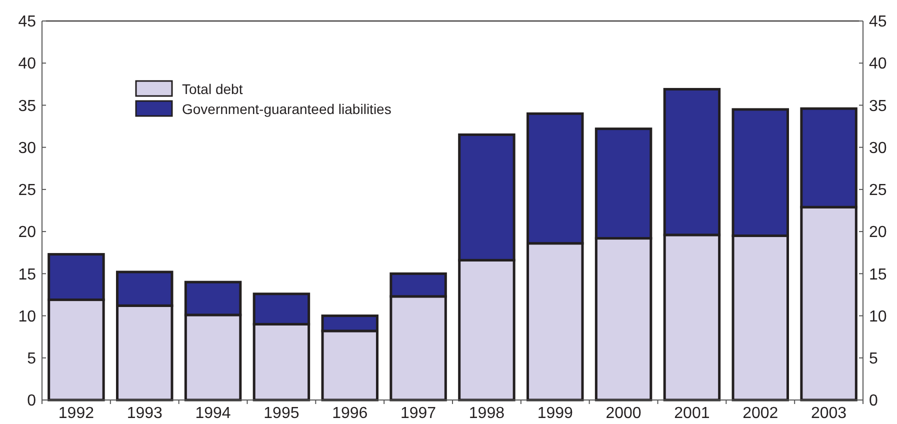  Describe the element at coordinates (287, 108) in the screenshot. I see `legend-label: Government-guaranteed liabilities` at that location.